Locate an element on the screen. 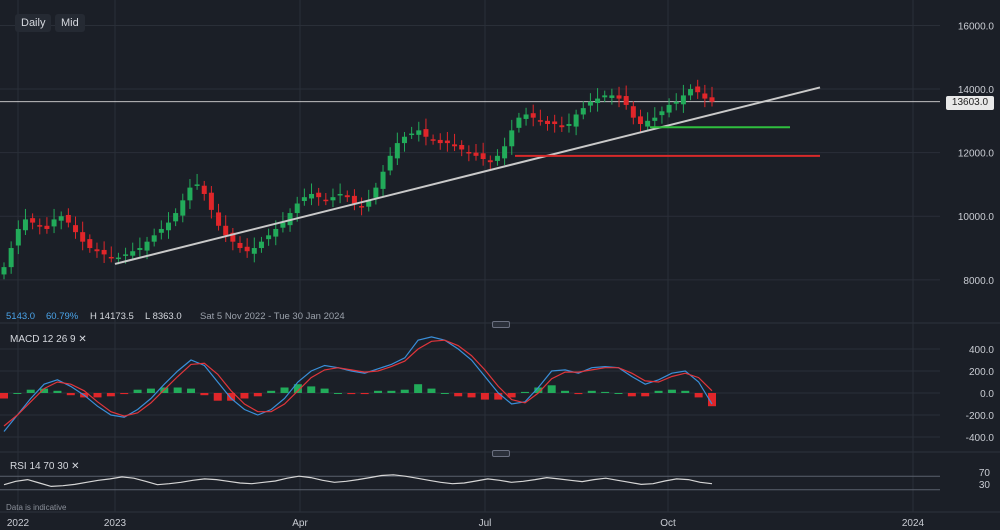 Image resolution: width=1000 pixels, height=530 pixels. date-range: Sat 5 Nov 2022 - Tue 30 Jan 2024 is located at coordinates (272, 316).